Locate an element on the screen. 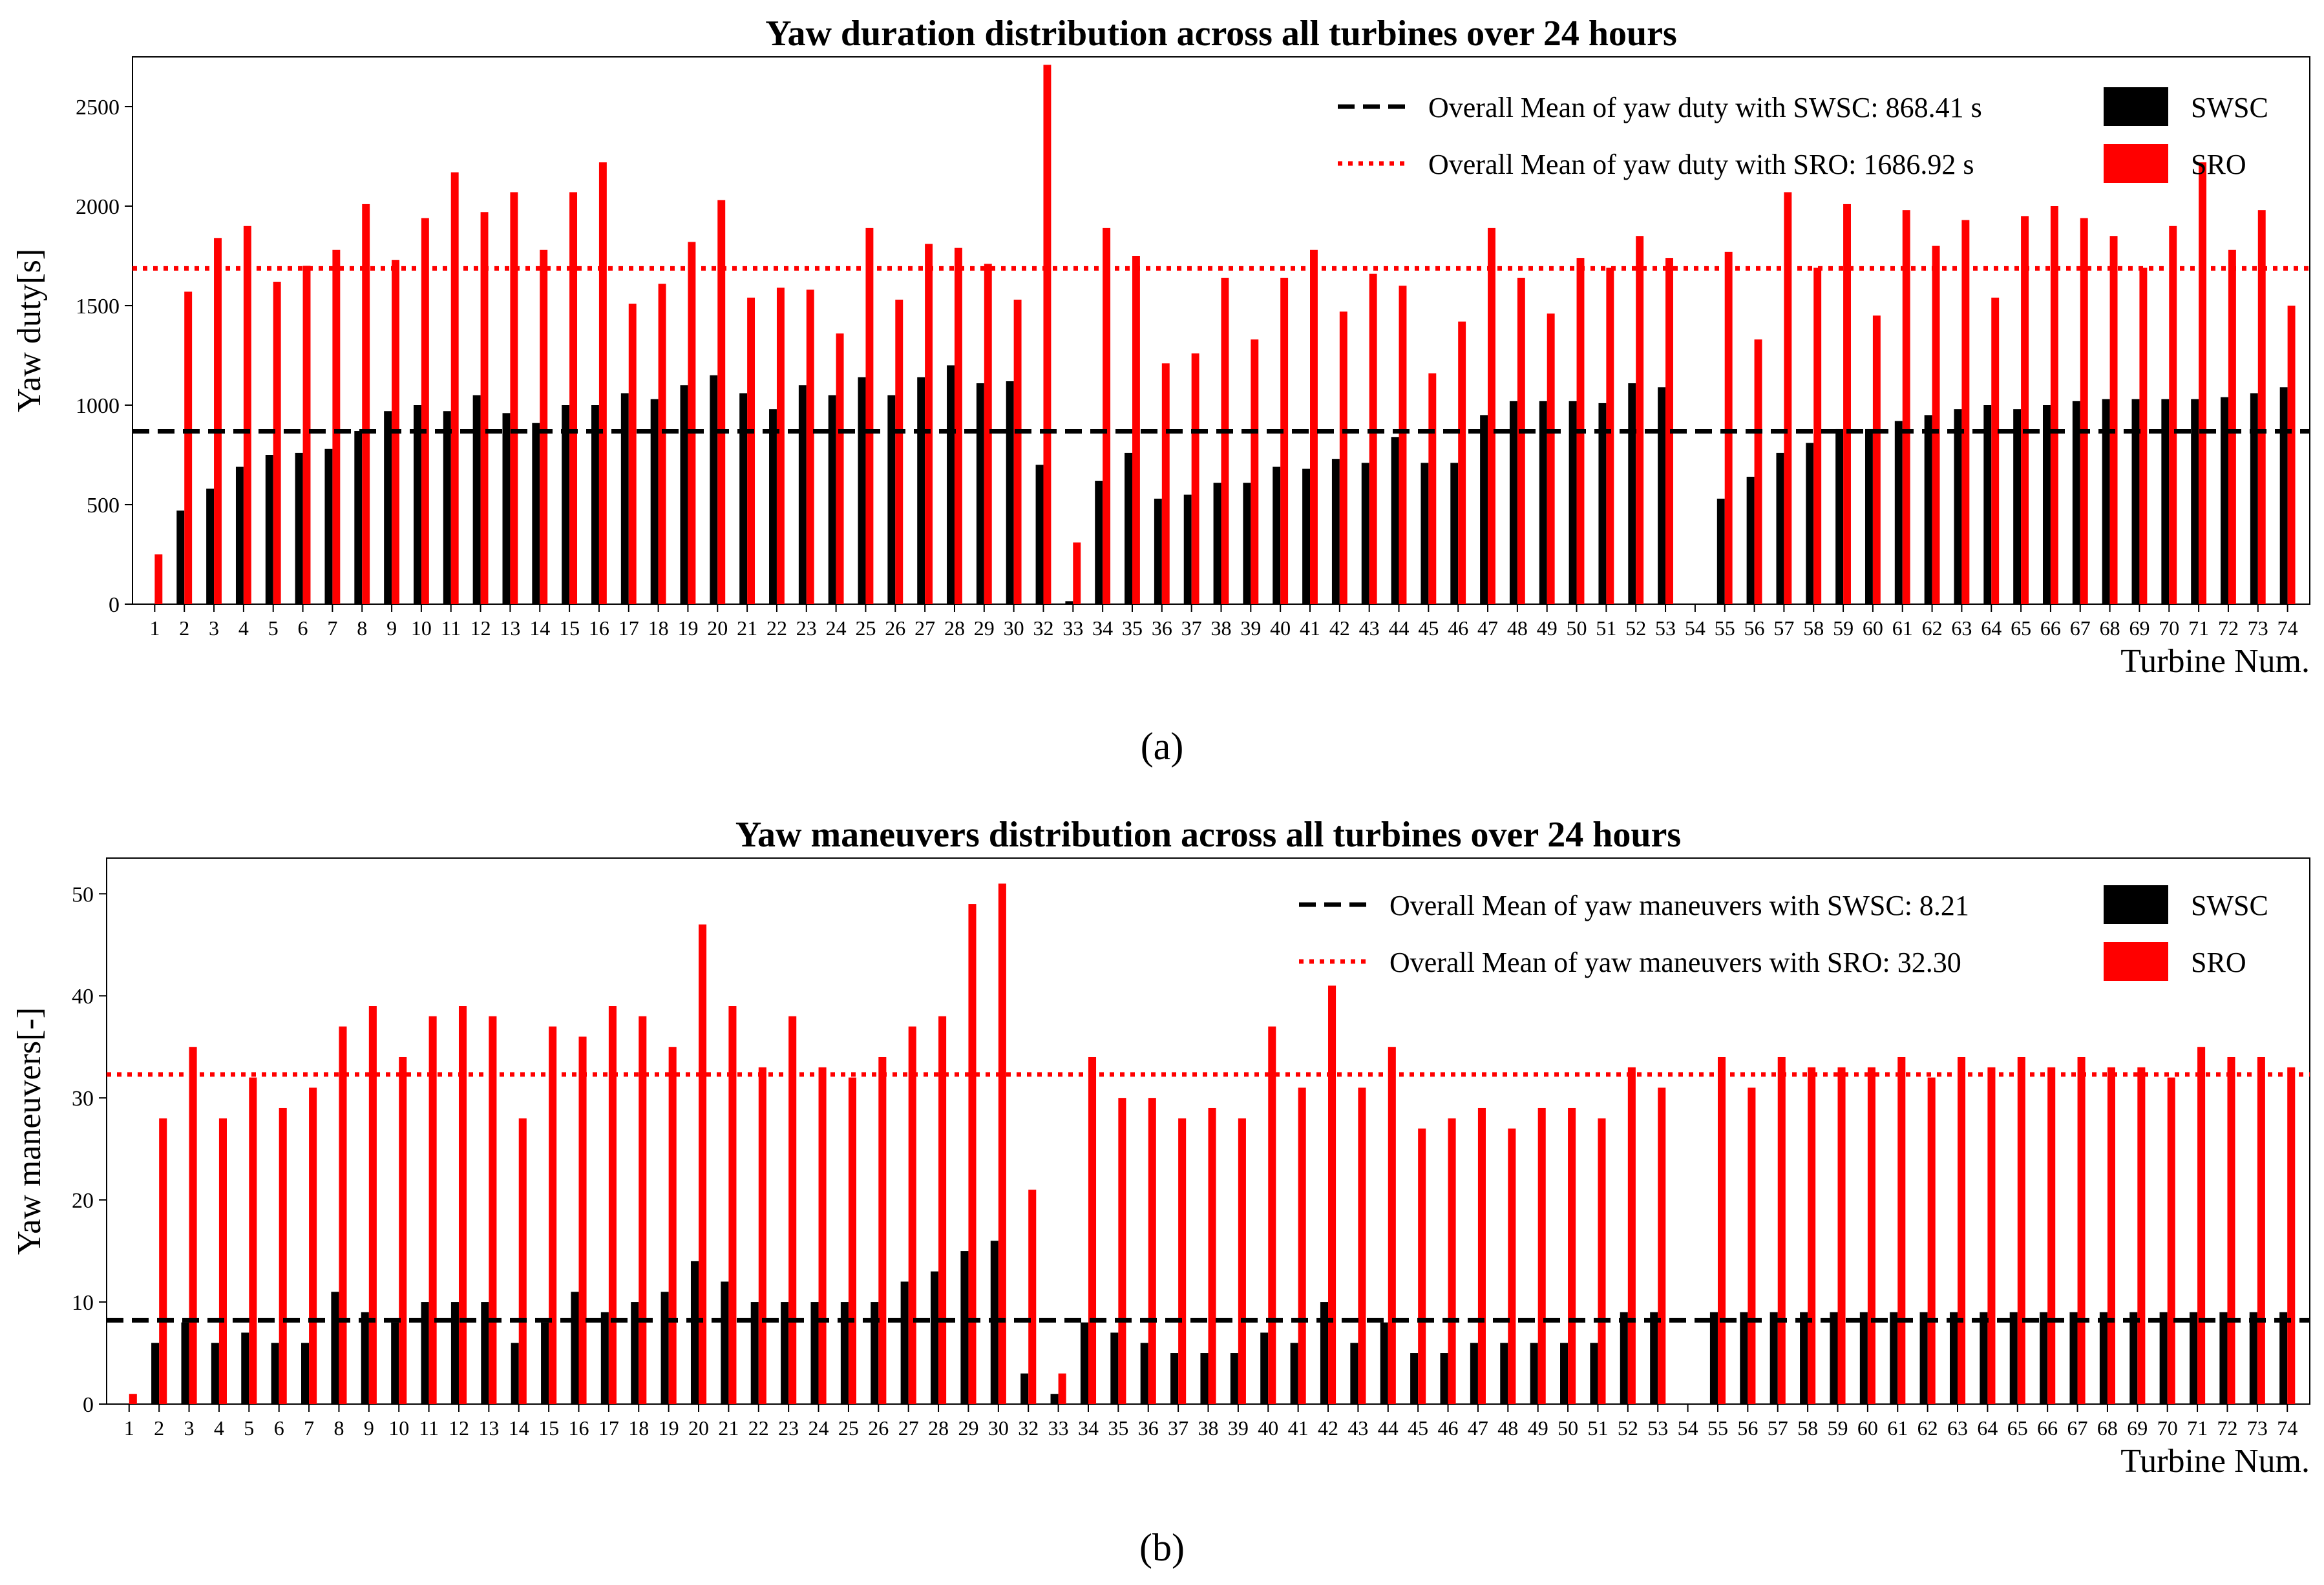 The image size is (2324, 1585). x-tick-label: 60 is located at coordinates (1873, 628).